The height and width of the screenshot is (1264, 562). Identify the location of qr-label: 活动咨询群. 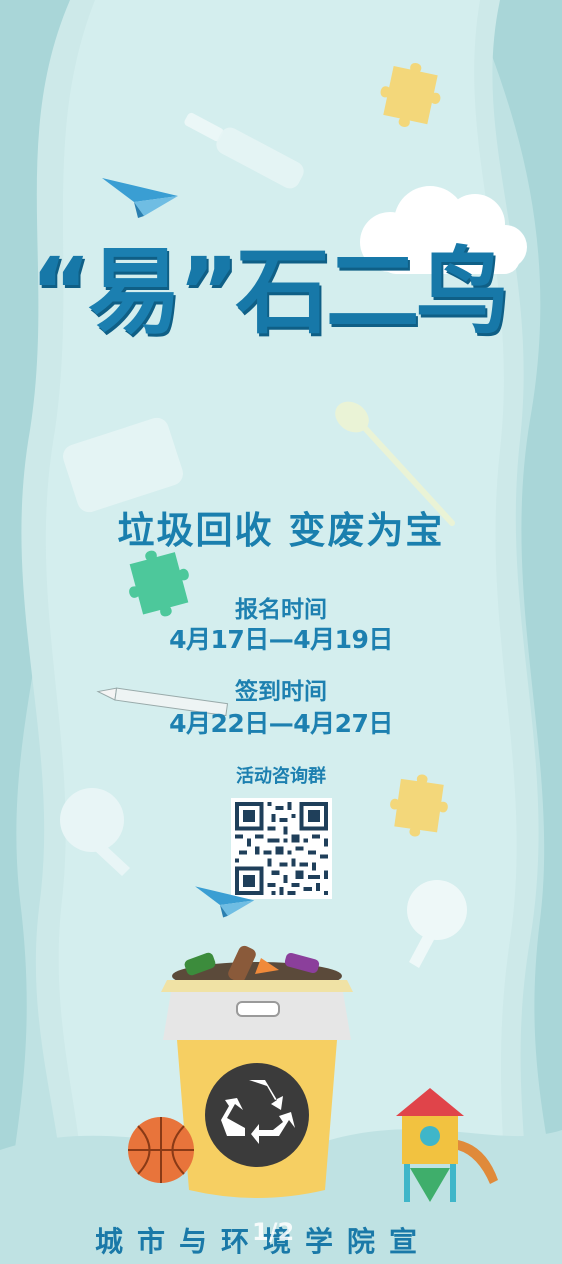
(281, 776).